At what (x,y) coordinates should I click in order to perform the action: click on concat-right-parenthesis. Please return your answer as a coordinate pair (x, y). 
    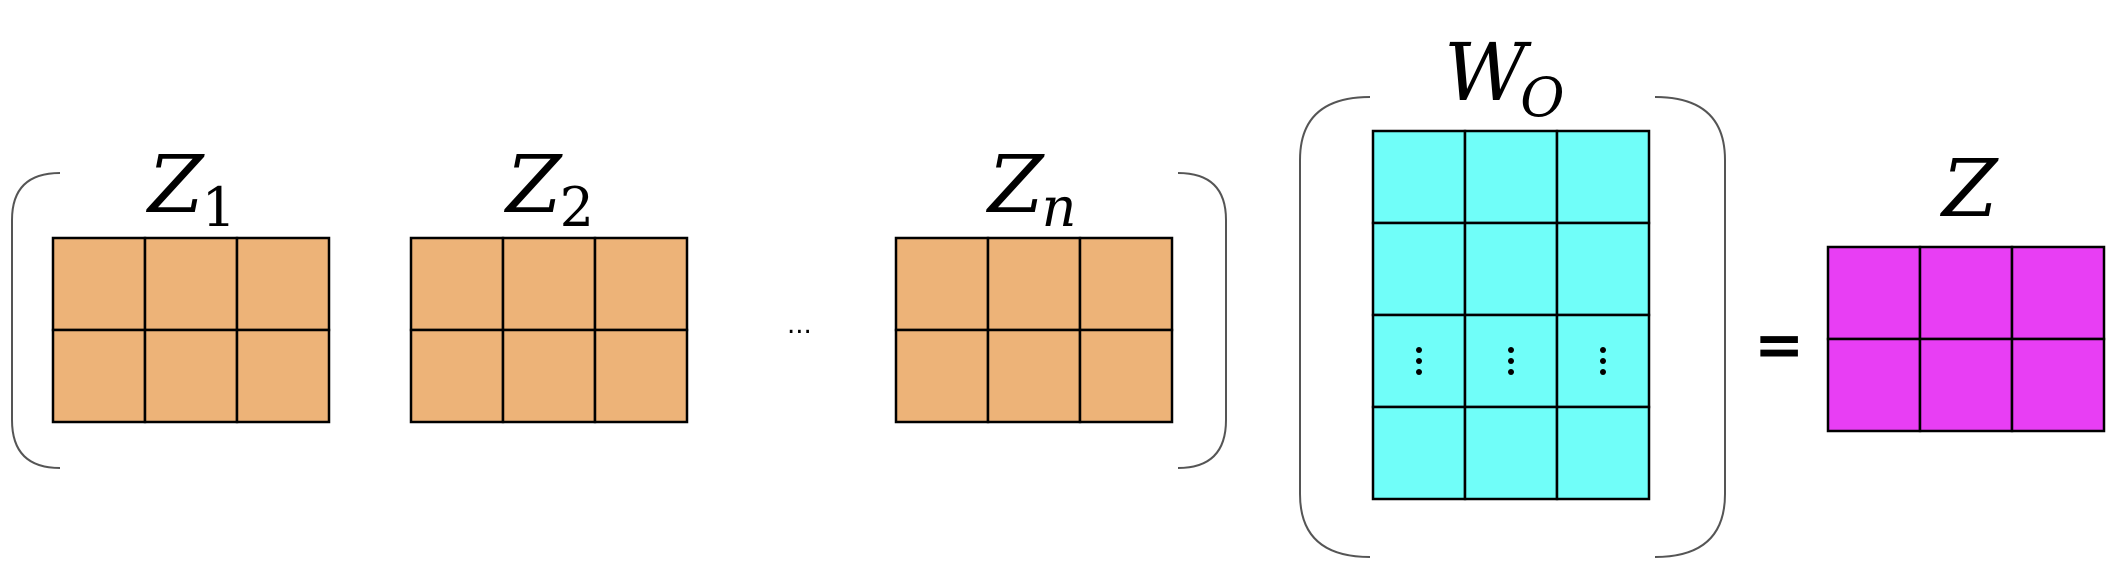
    Looking at the image, I should click on (1202, 320).